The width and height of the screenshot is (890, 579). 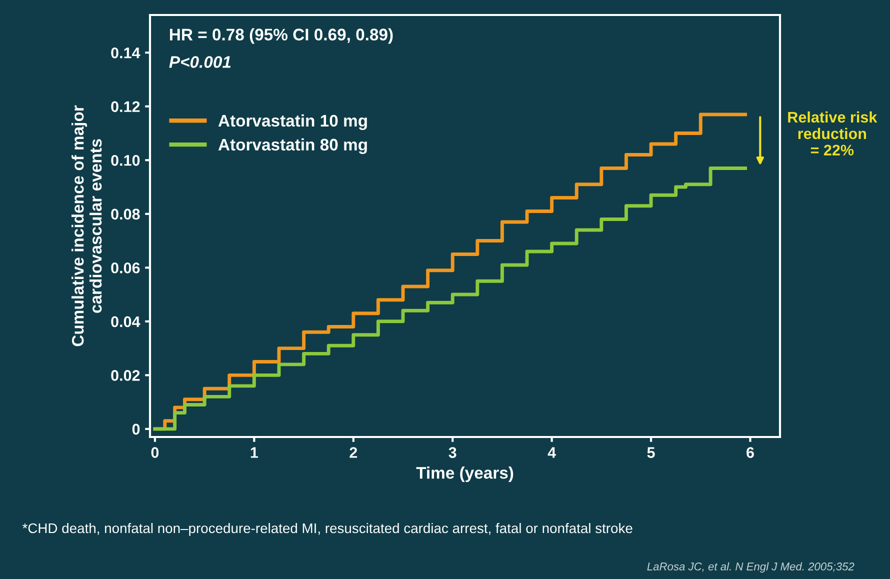 I want to click on x-tick-label: 1, so click(x=254, y=452).